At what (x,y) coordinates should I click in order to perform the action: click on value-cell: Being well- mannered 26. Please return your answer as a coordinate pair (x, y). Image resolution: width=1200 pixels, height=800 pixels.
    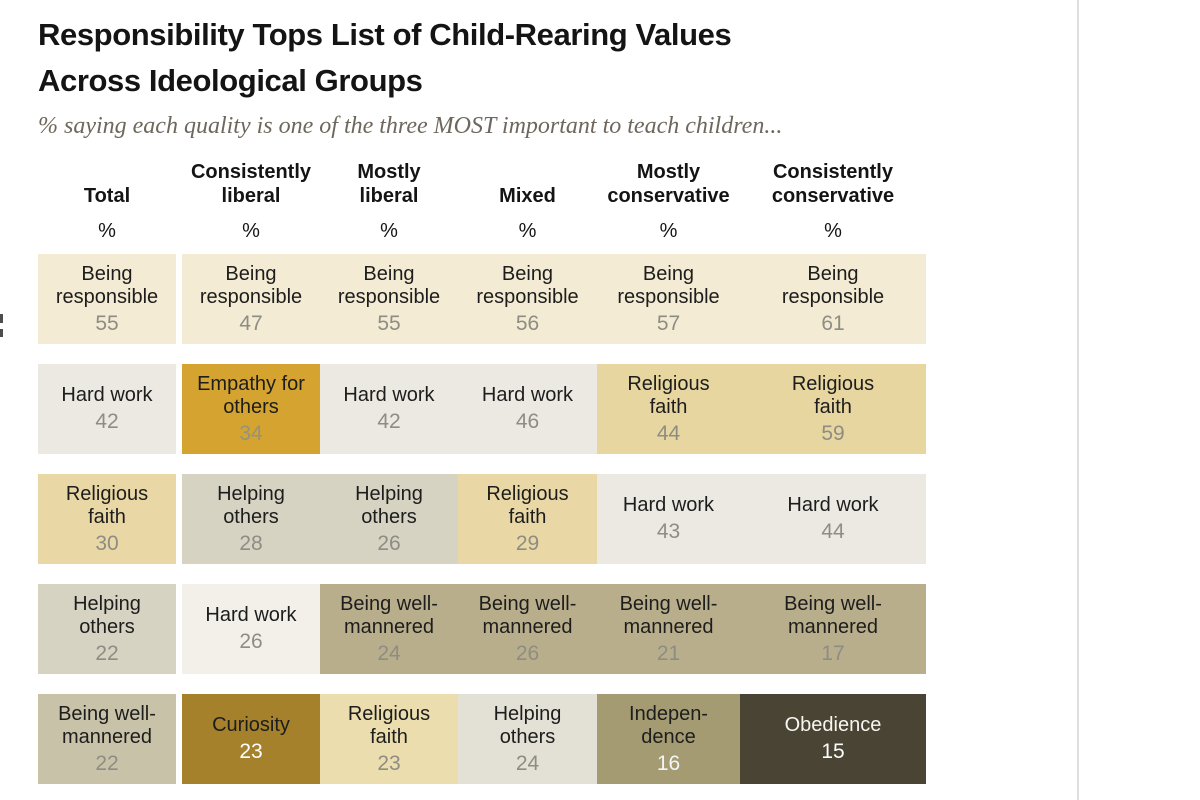
    Looking at the image, I should click on (527, 629).